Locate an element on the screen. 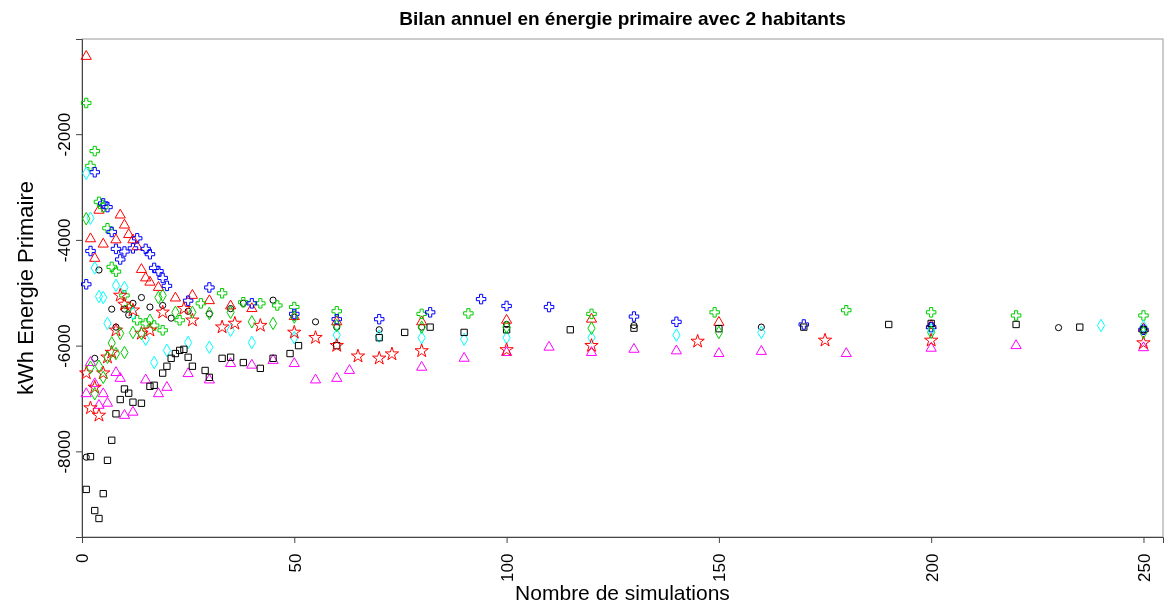 Image resolution: width=1165 pixels, height=607 pixels. y-tick-label: -6000 is located at coordinates (64, 346).